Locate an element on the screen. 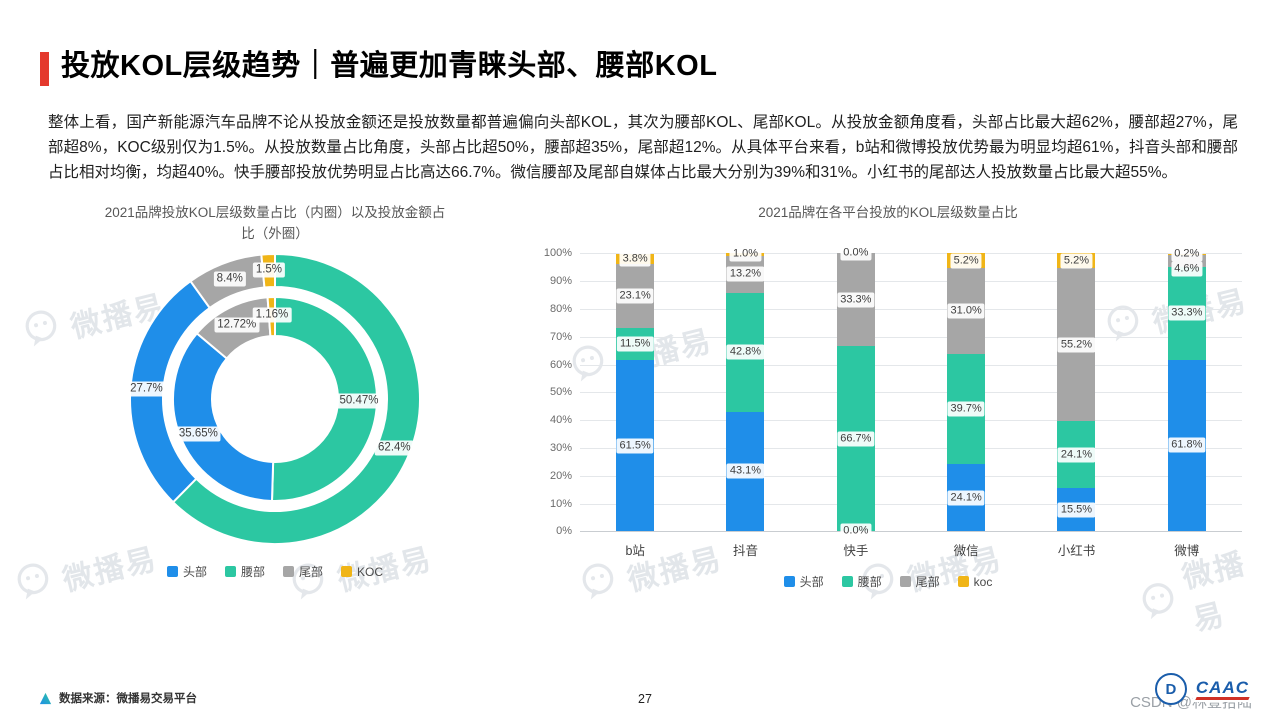  y-tick-label: 30% is located at coordinates (560, 447).